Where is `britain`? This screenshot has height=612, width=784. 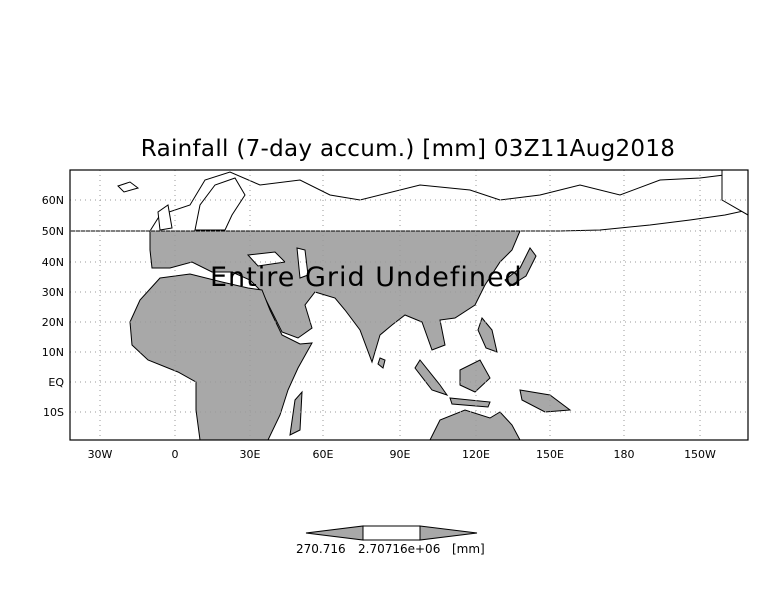
britain is located at coordinates (165, 217).